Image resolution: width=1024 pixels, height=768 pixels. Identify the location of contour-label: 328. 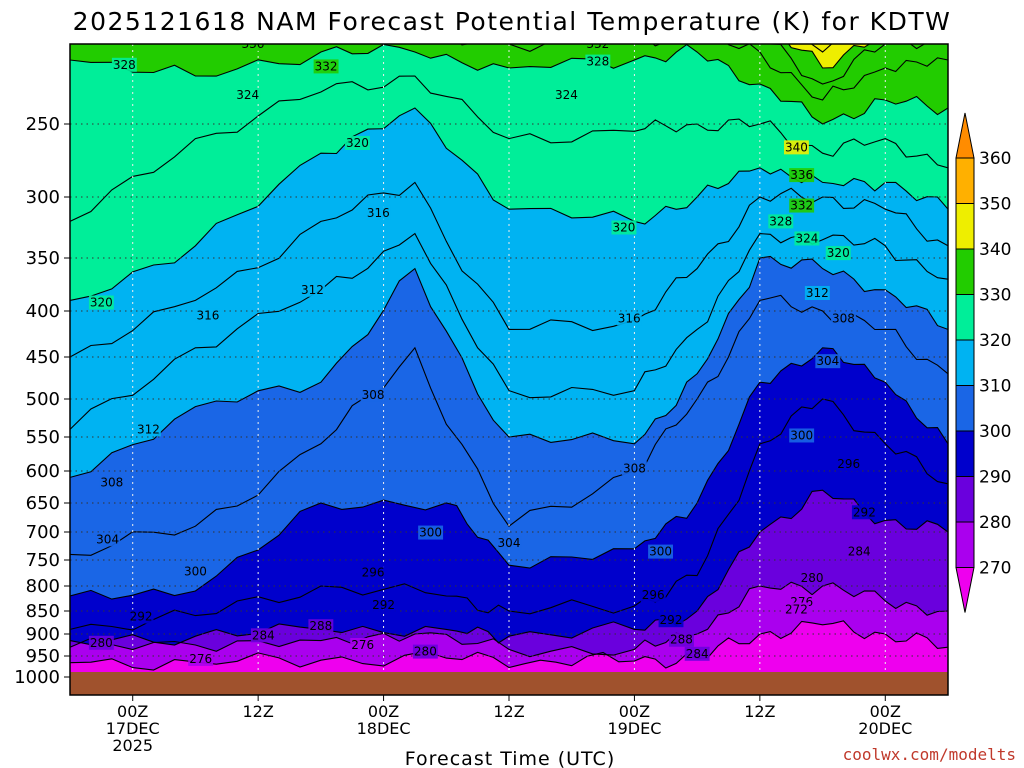
(124, 65).